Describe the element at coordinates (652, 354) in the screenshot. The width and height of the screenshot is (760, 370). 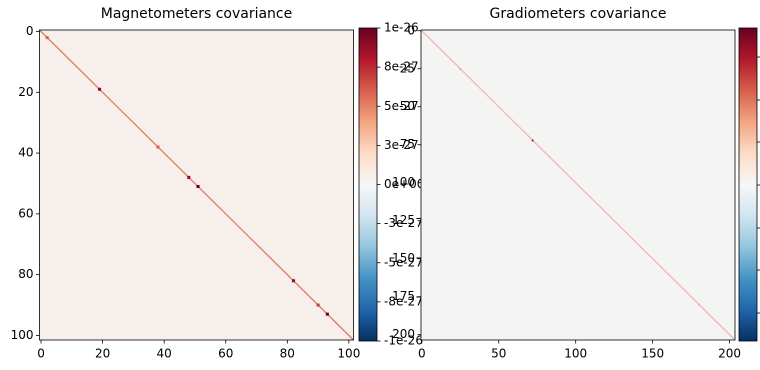
I see `x-tick-label: 150` at that location.